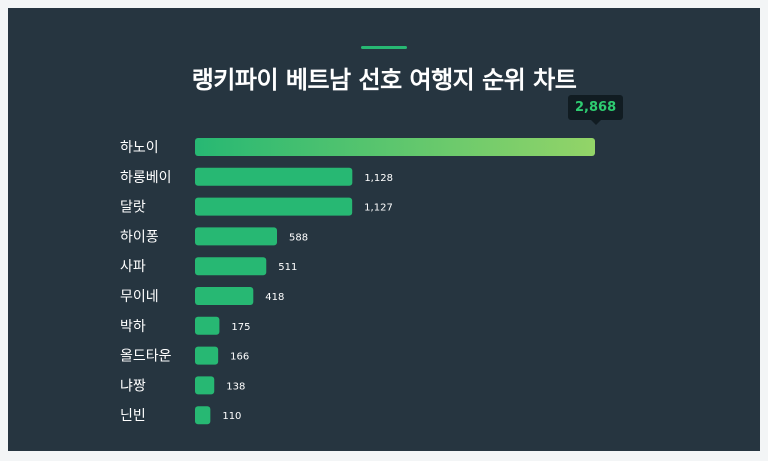 The height and width of the screenshot is (461, 768). What do you see at coordinates (146, 178) in the screenshot?
I see `category-label: 하롱베이` at bounding box center [146, 178].